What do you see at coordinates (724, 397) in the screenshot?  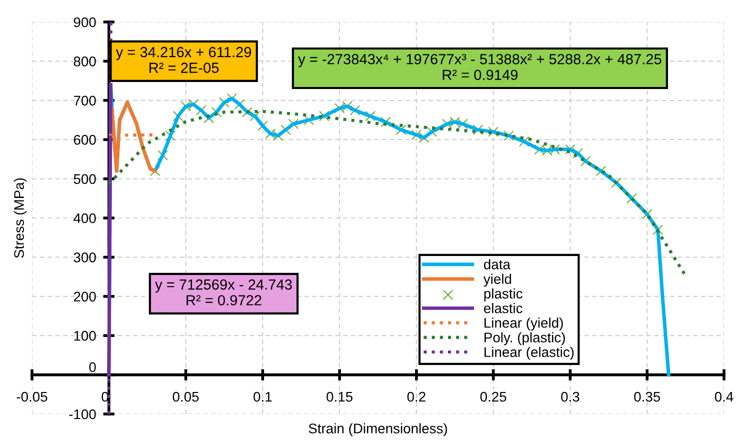 I see `x-tick-label: 0.4` at bounding box center [724, 397].